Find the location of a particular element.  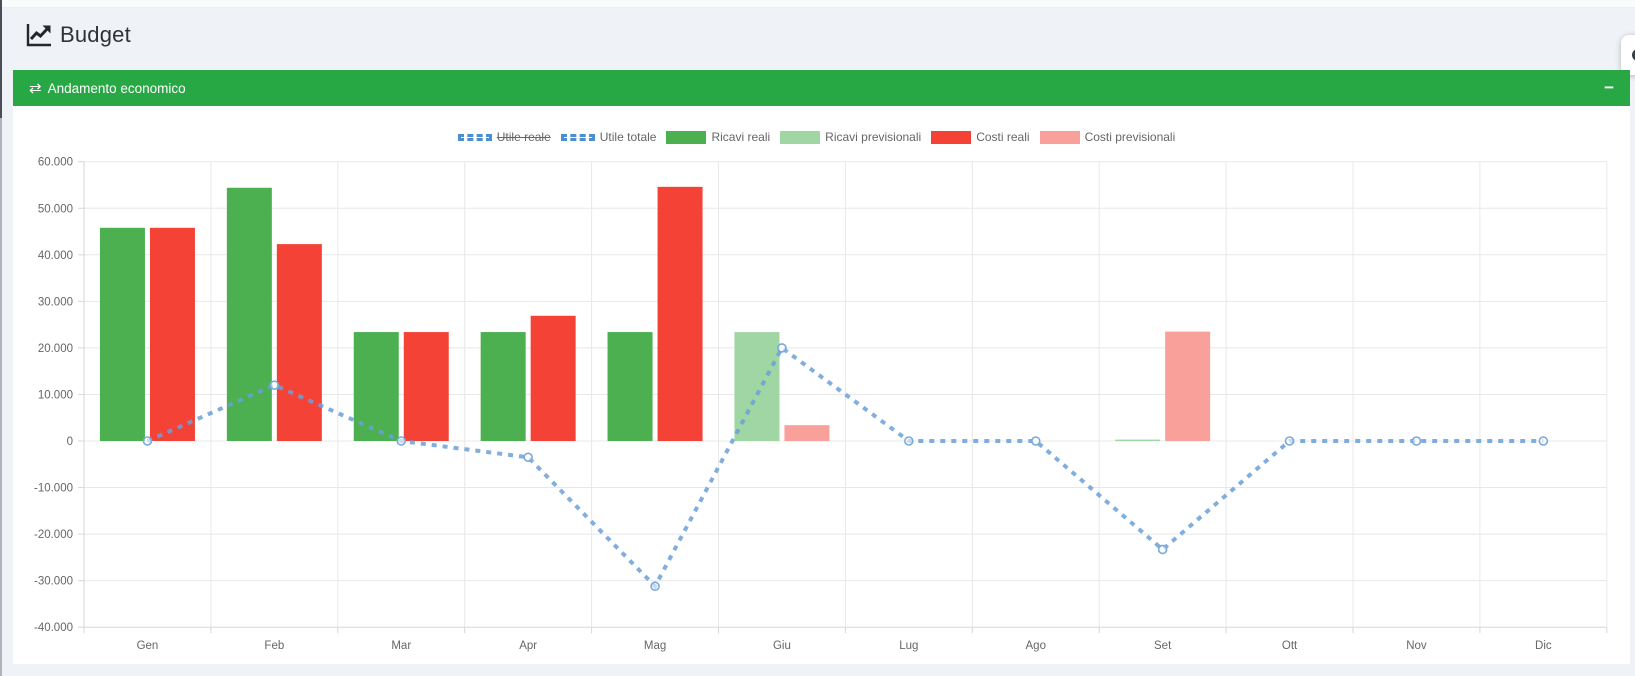

legend-label: Costi reali is located at coordinates (1003, 137).